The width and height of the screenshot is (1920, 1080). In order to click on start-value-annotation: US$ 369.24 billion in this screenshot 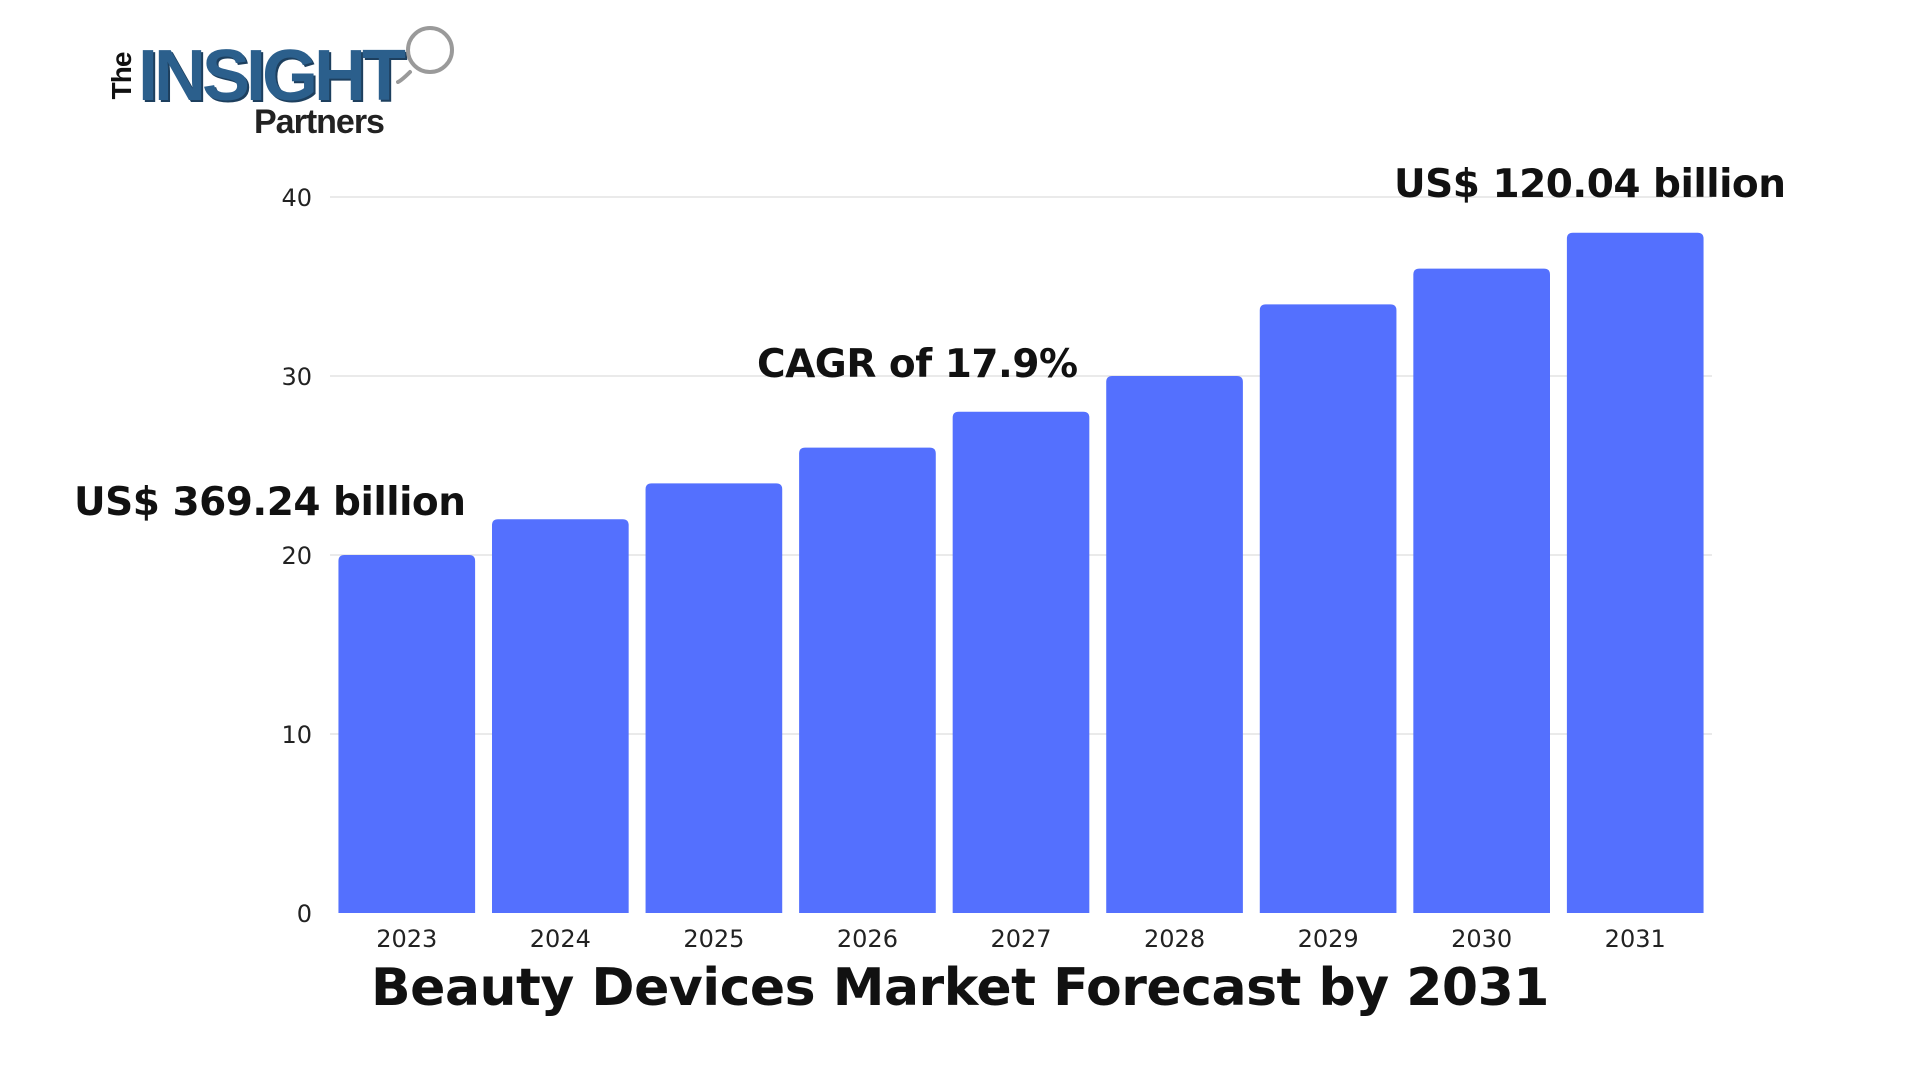, I will do `click(270, 502)`.